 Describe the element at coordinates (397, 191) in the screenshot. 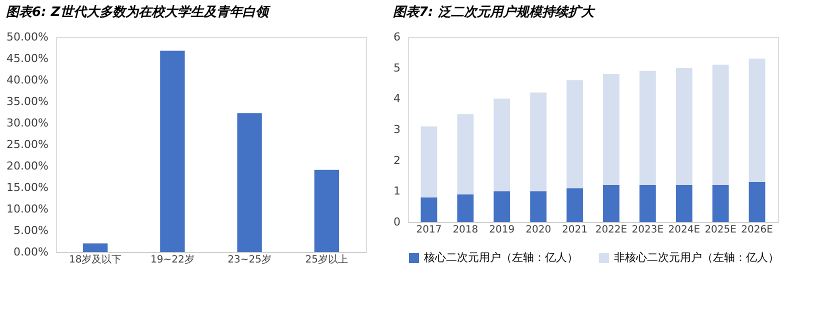

I see `y-tick-label: 1` at that location.